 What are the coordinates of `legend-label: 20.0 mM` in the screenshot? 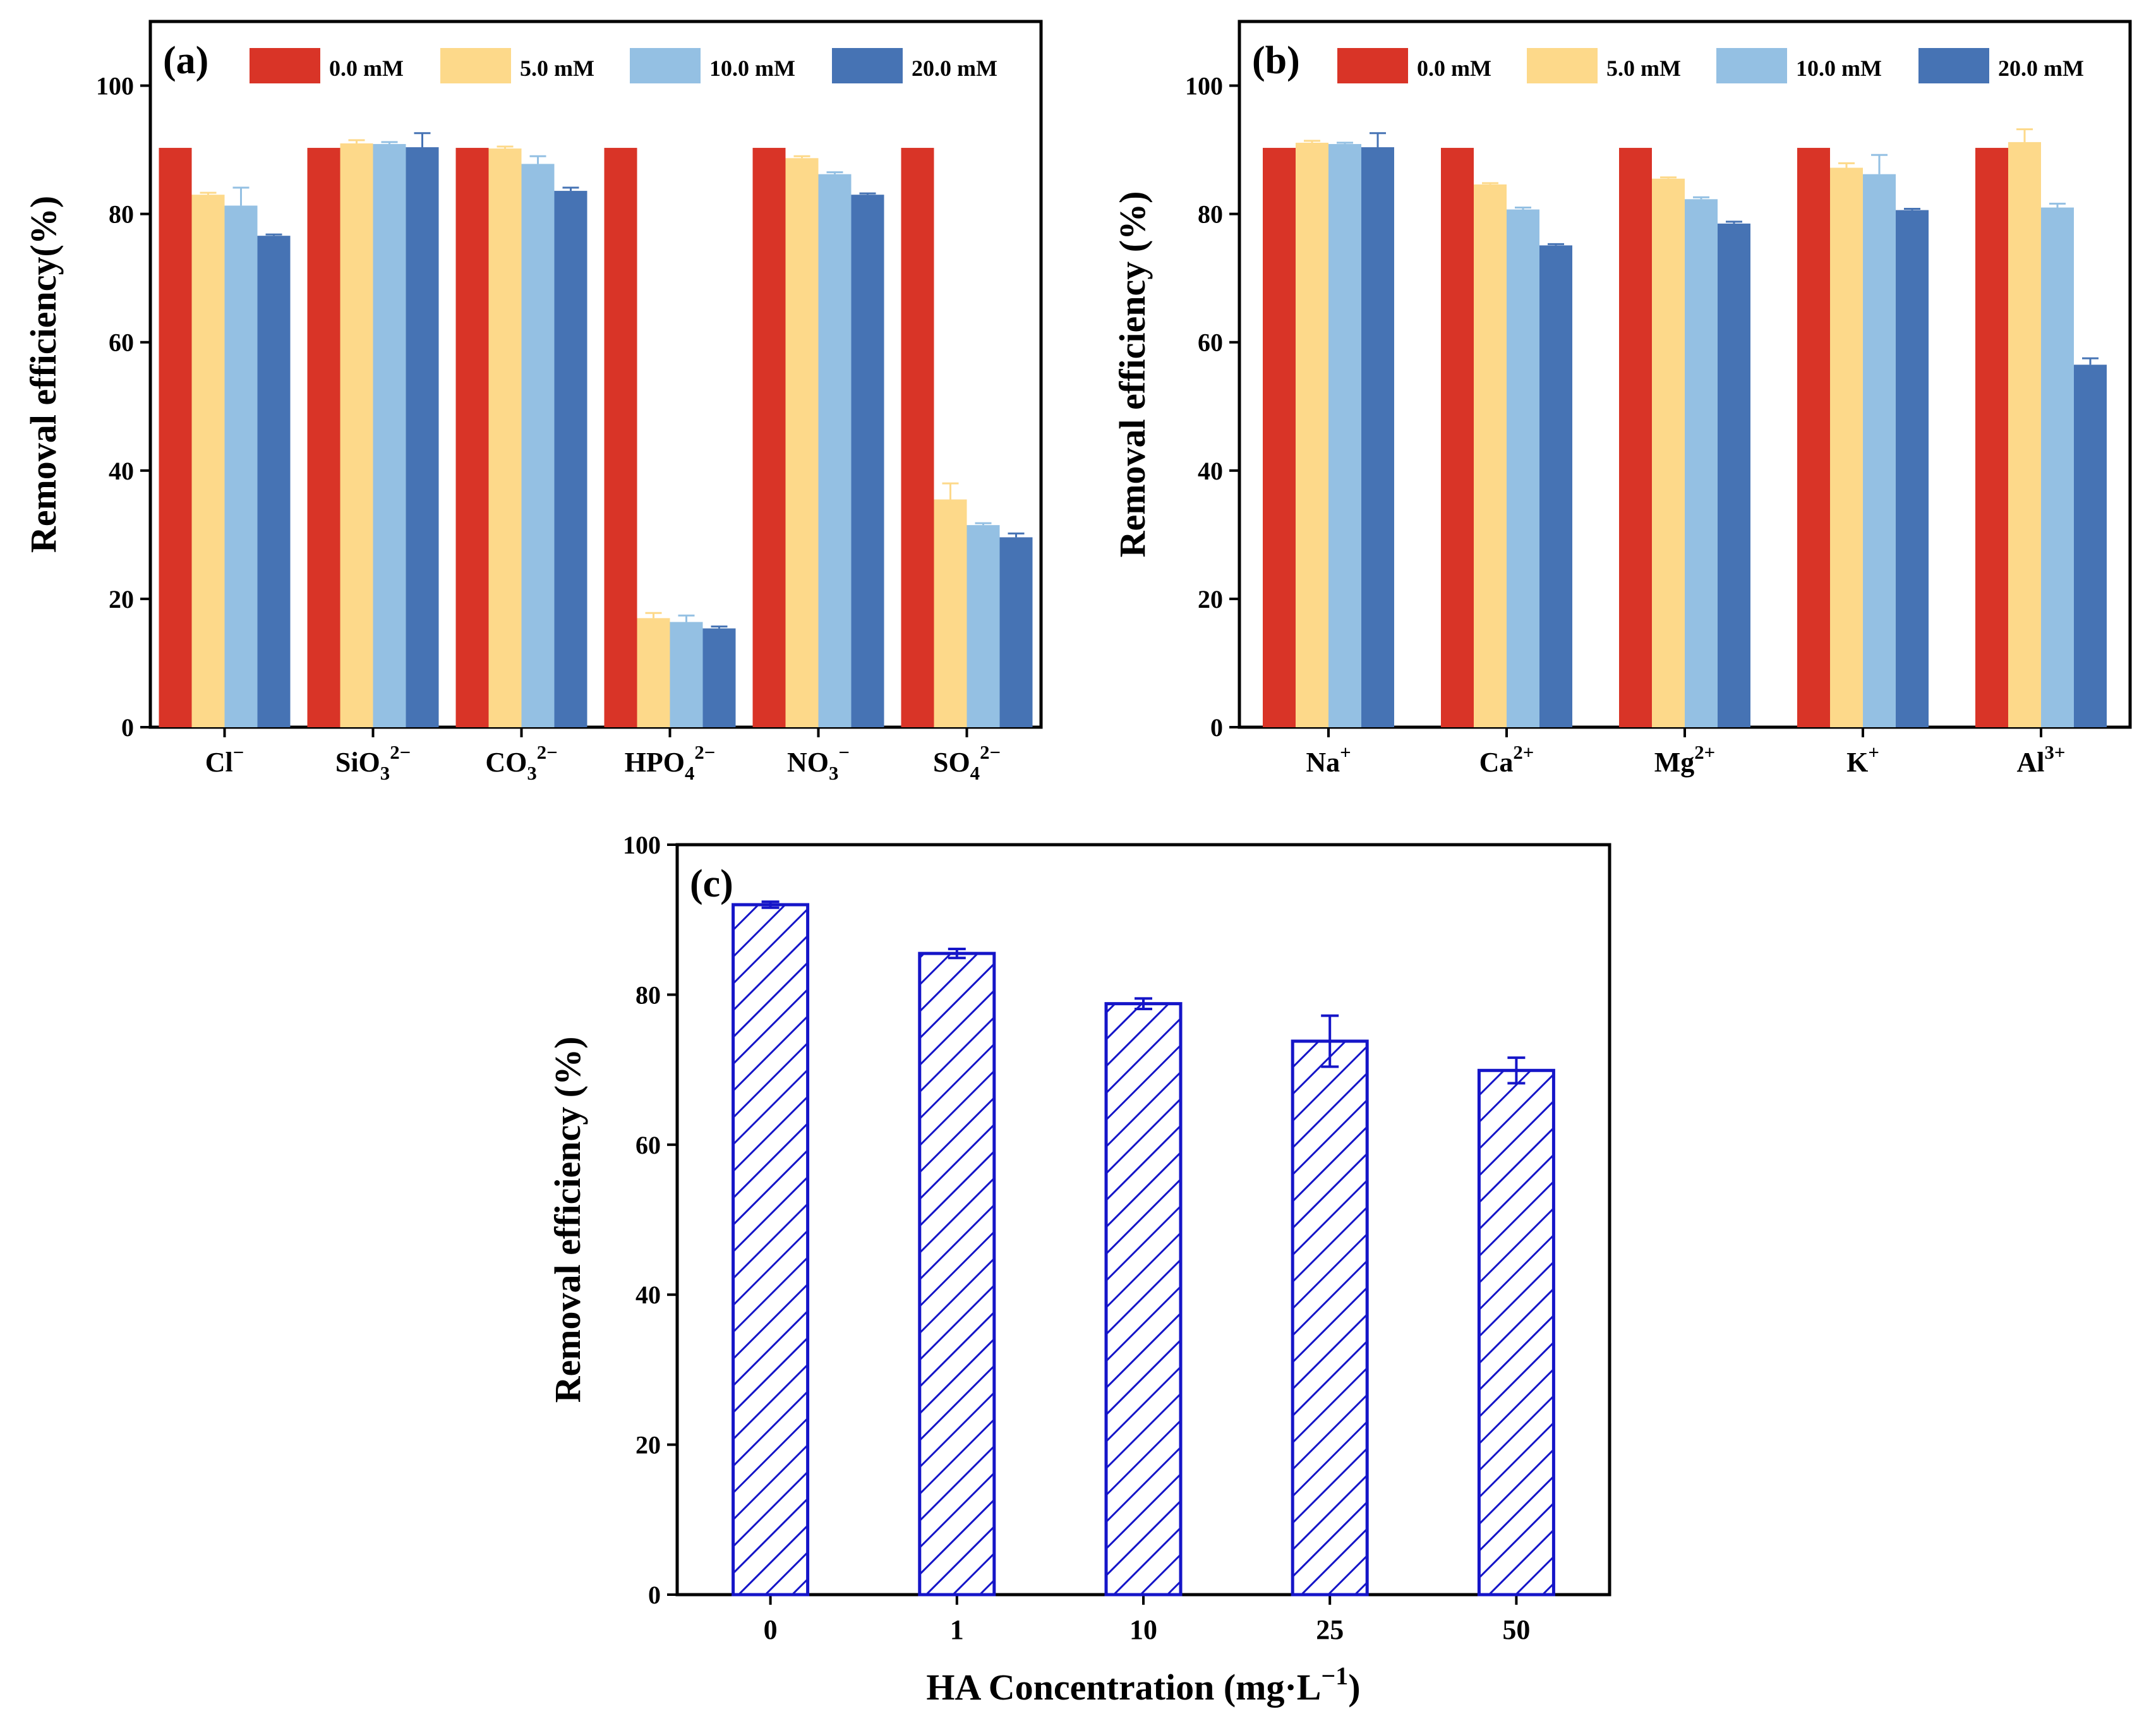 It's located at (2041, 68).